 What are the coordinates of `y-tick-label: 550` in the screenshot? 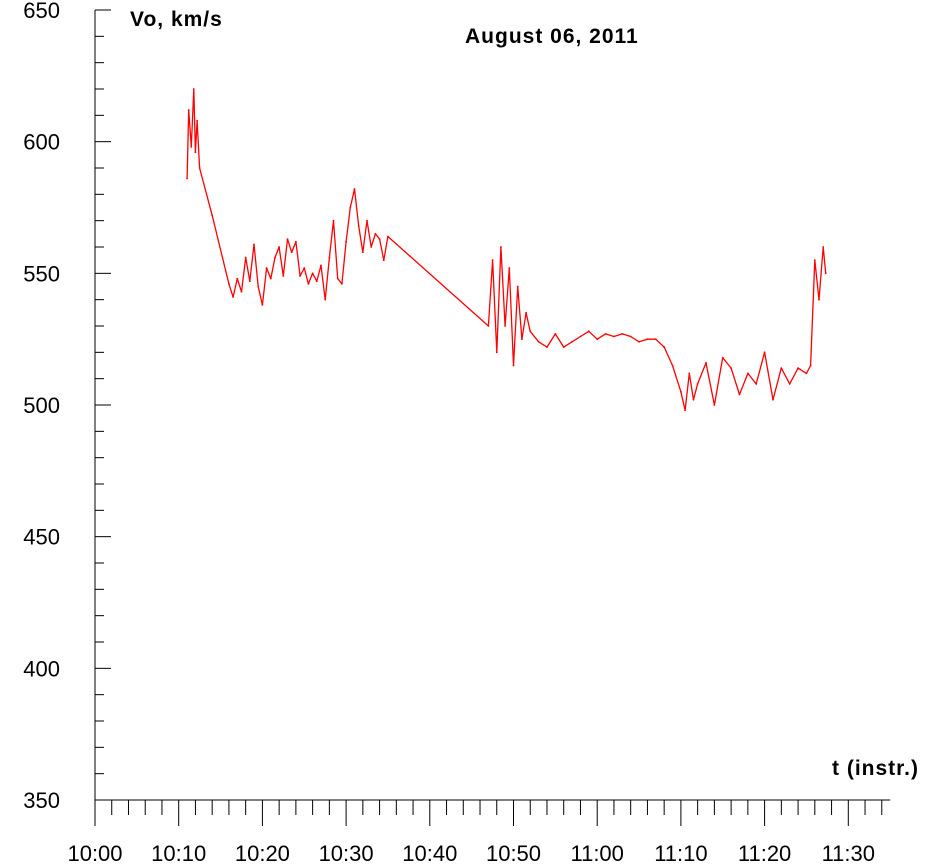 It's located at (41, 273).